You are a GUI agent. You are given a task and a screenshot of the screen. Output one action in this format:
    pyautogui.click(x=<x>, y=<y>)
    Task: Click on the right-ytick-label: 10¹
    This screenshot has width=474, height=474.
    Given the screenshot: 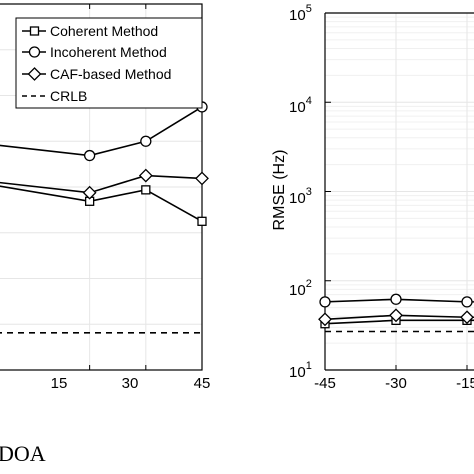 What is the action you would take?
    pyautogui.click(x=300, y=370)
    